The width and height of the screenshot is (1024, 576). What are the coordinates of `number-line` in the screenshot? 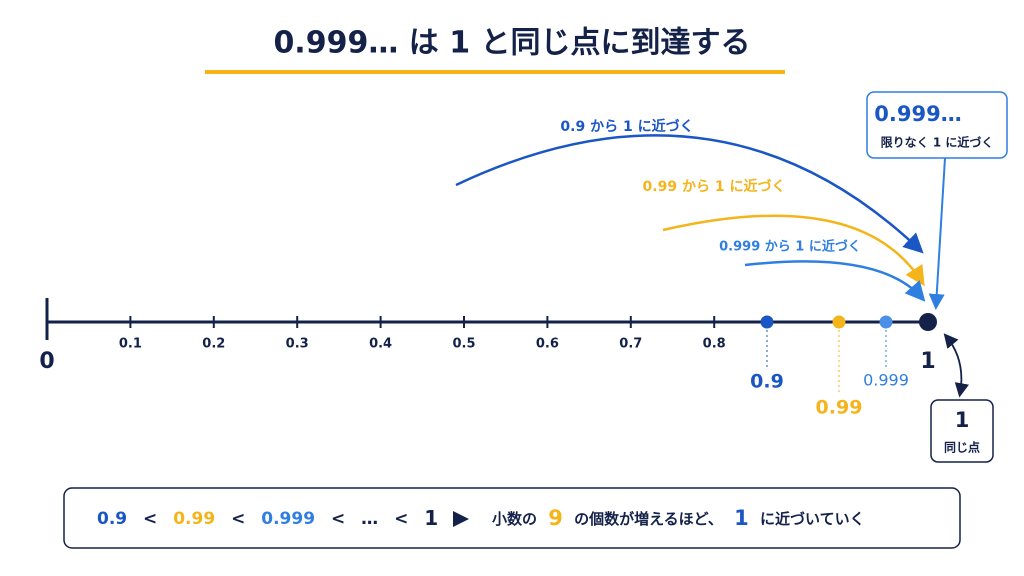 It's located at (486, 319).